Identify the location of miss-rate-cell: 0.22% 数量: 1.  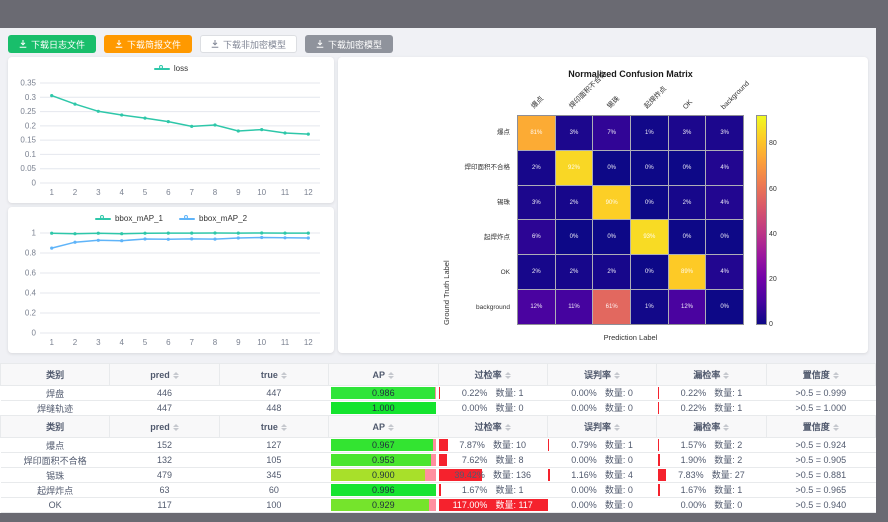
(711, 408).